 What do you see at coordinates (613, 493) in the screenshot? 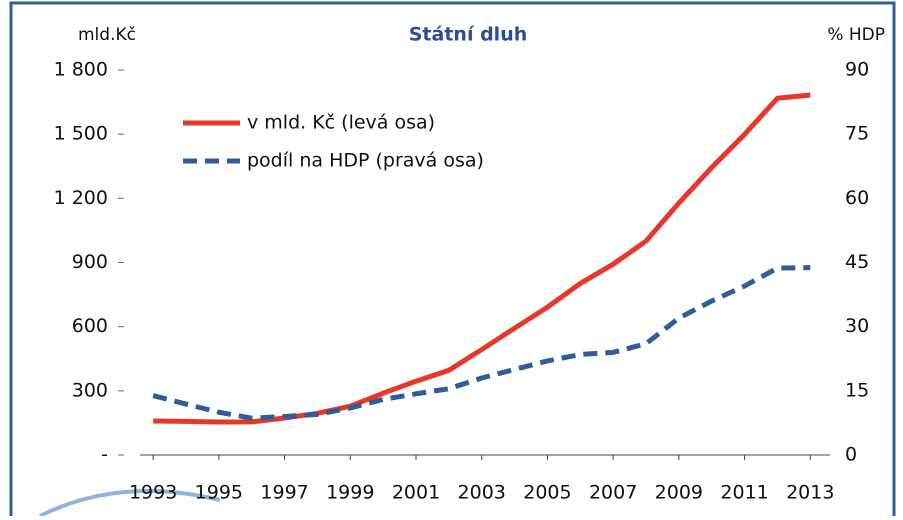
I see `x-tick-label: 2007` at bounding box center [613, 493].